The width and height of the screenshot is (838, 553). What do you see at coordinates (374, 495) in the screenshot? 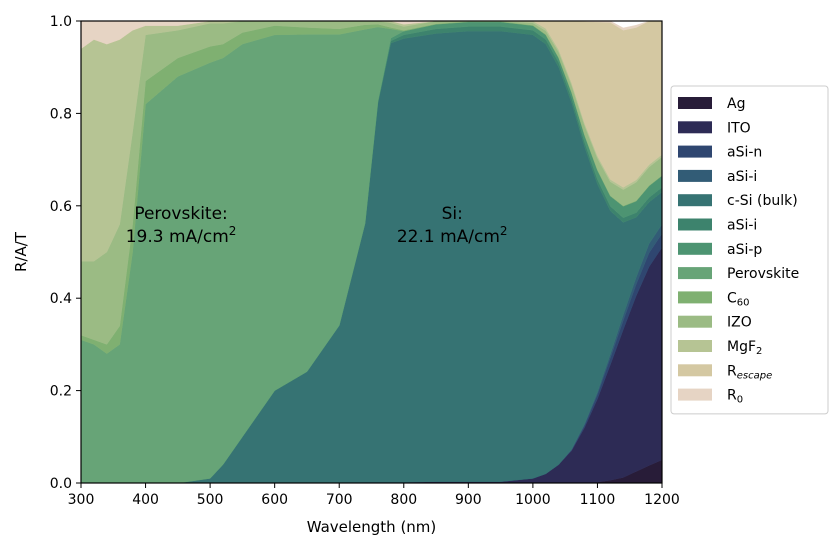
I see `x-axis: 300 400 500 600 700 800 900 1000 1100 1200` at bounding box center [374, 495].